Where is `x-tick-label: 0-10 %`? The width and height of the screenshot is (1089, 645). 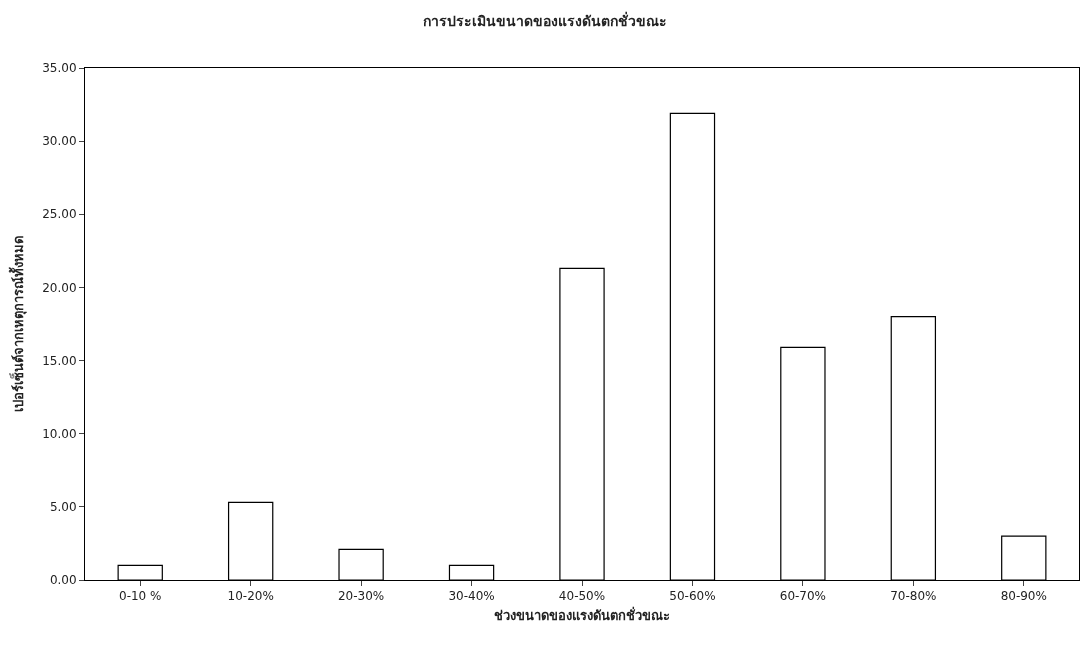
x-tick-label: 0-10 % is located at coordinates (140, 596).